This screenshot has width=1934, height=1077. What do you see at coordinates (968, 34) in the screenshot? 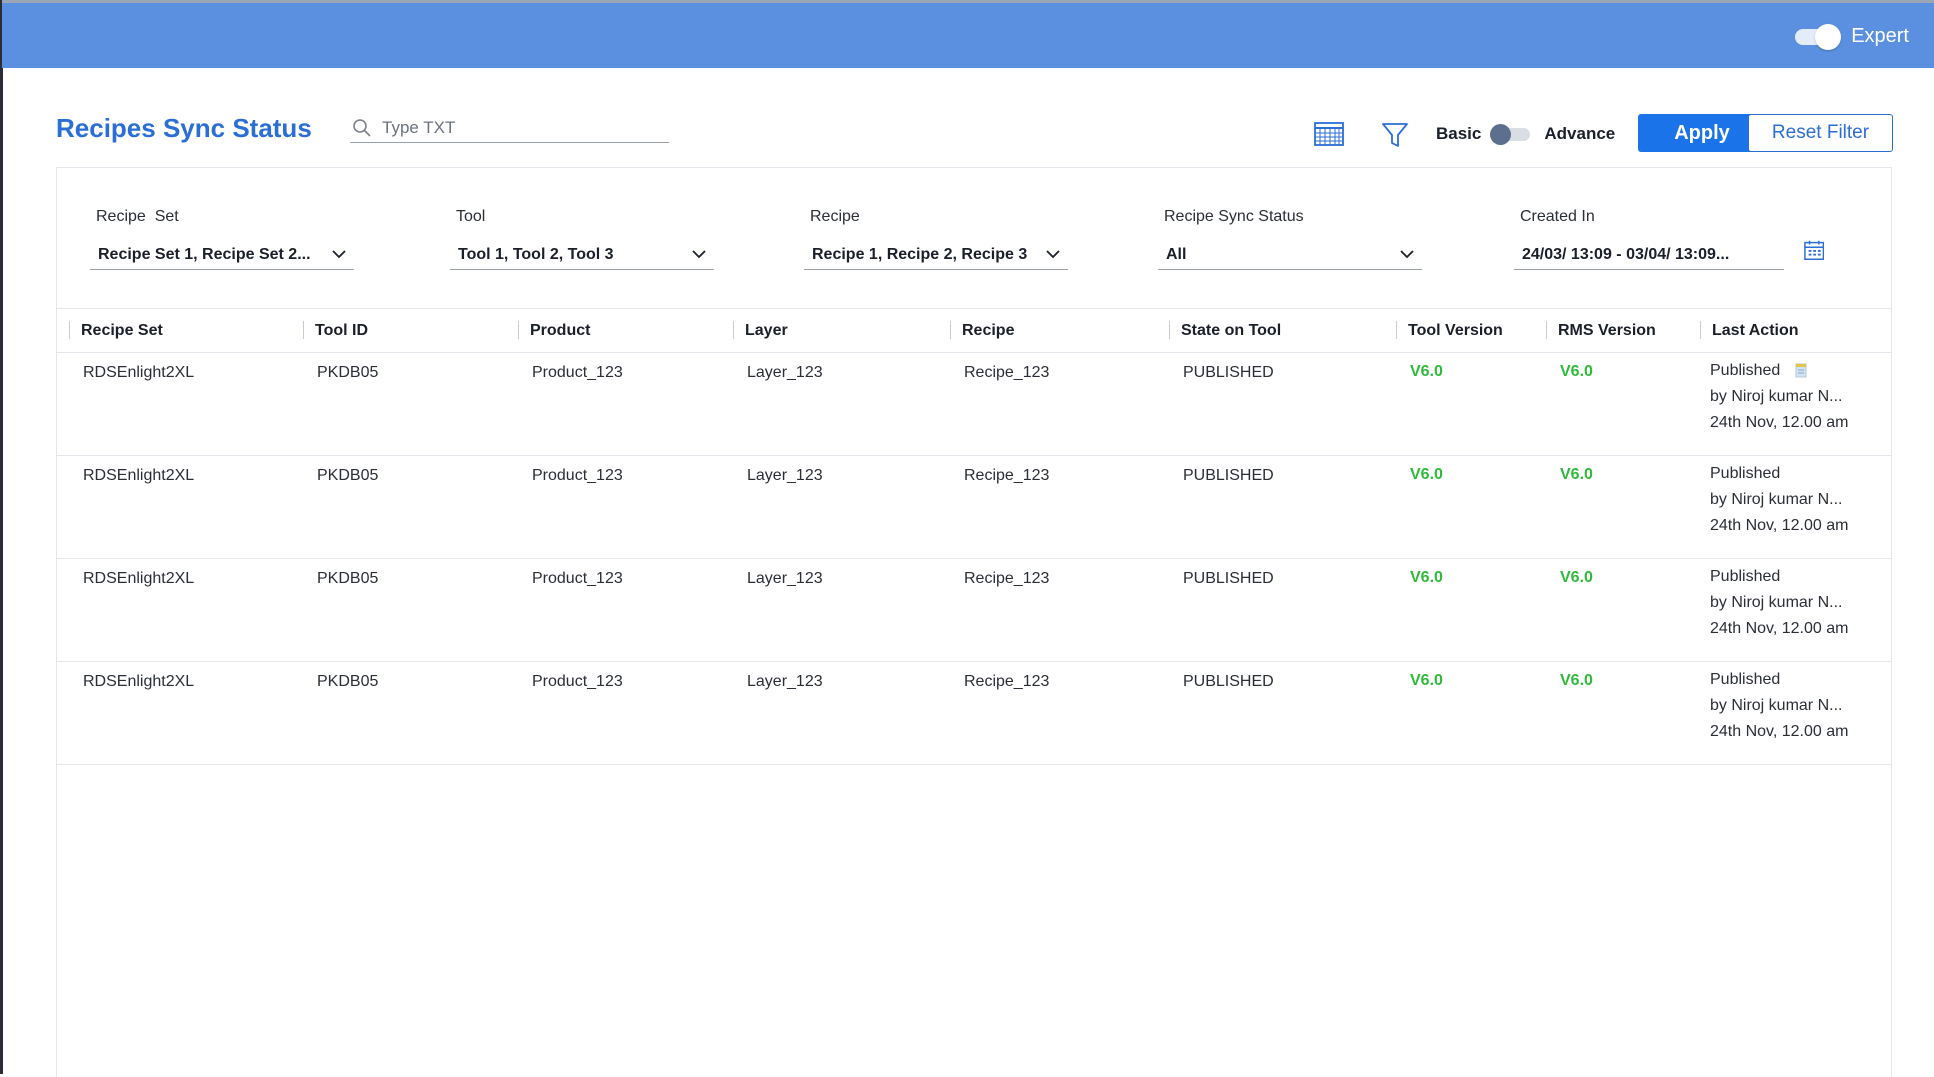
I see `top-bar: Expert` at bounding box center [968, 34].